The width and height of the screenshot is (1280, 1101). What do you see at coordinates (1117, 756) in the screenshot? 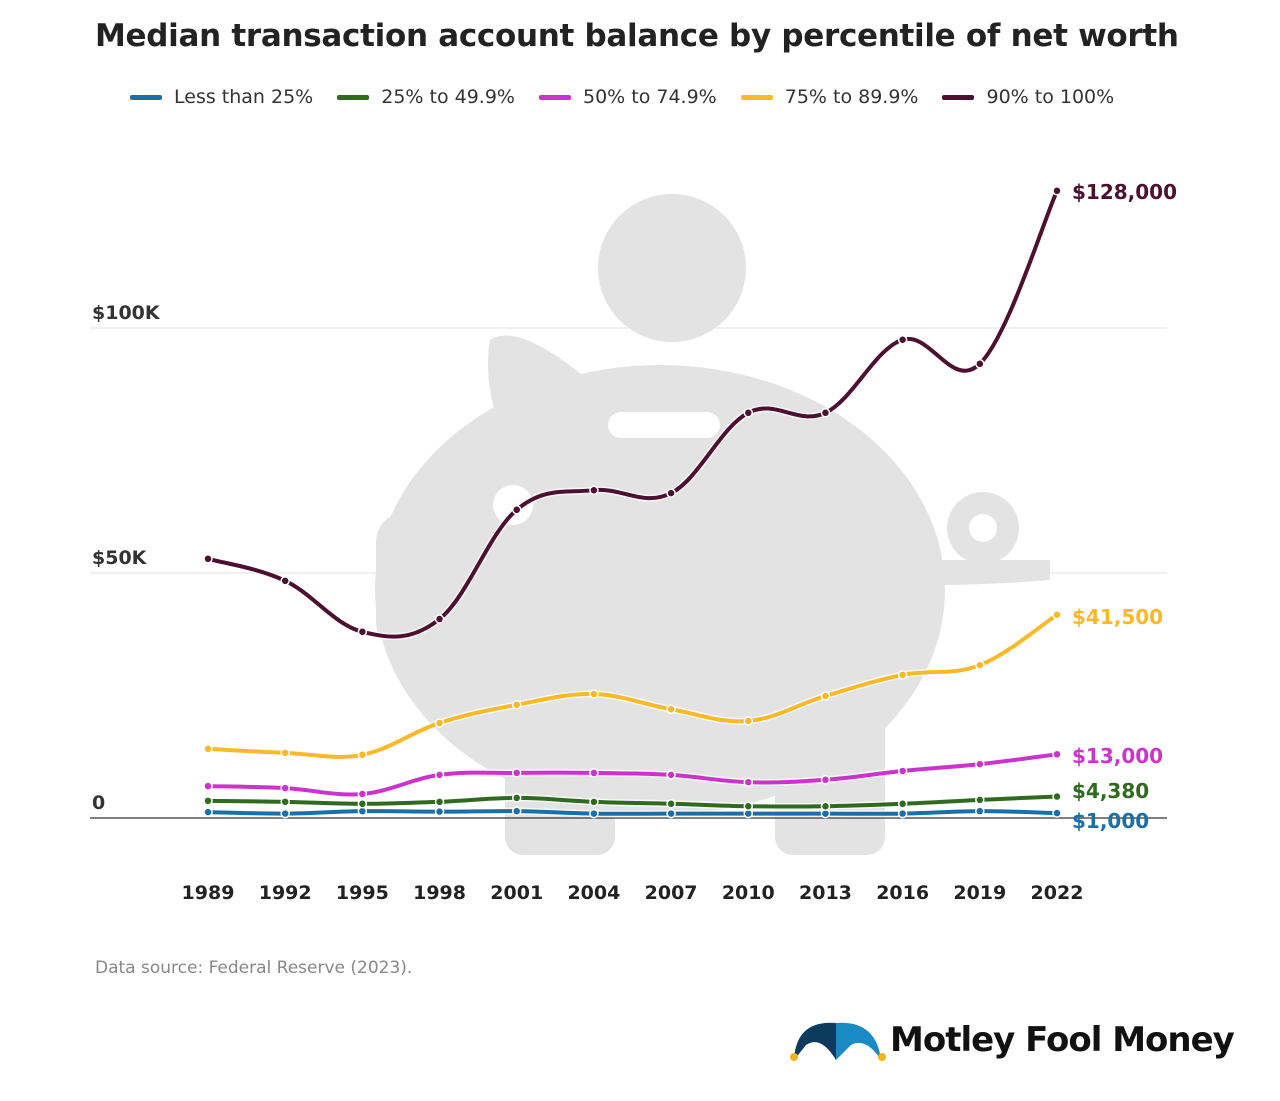
I see `end-value-label: $13,000` at bounding box center [1117, 756].